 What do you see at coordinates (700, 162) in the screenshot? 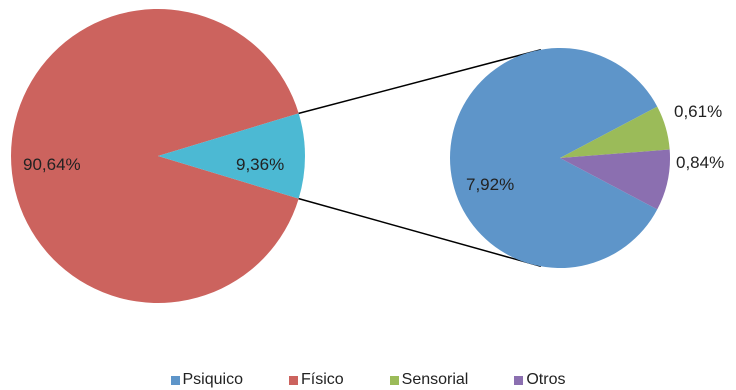
I see `data-label-otros: 0,84%` at bounding box center [700, 162].